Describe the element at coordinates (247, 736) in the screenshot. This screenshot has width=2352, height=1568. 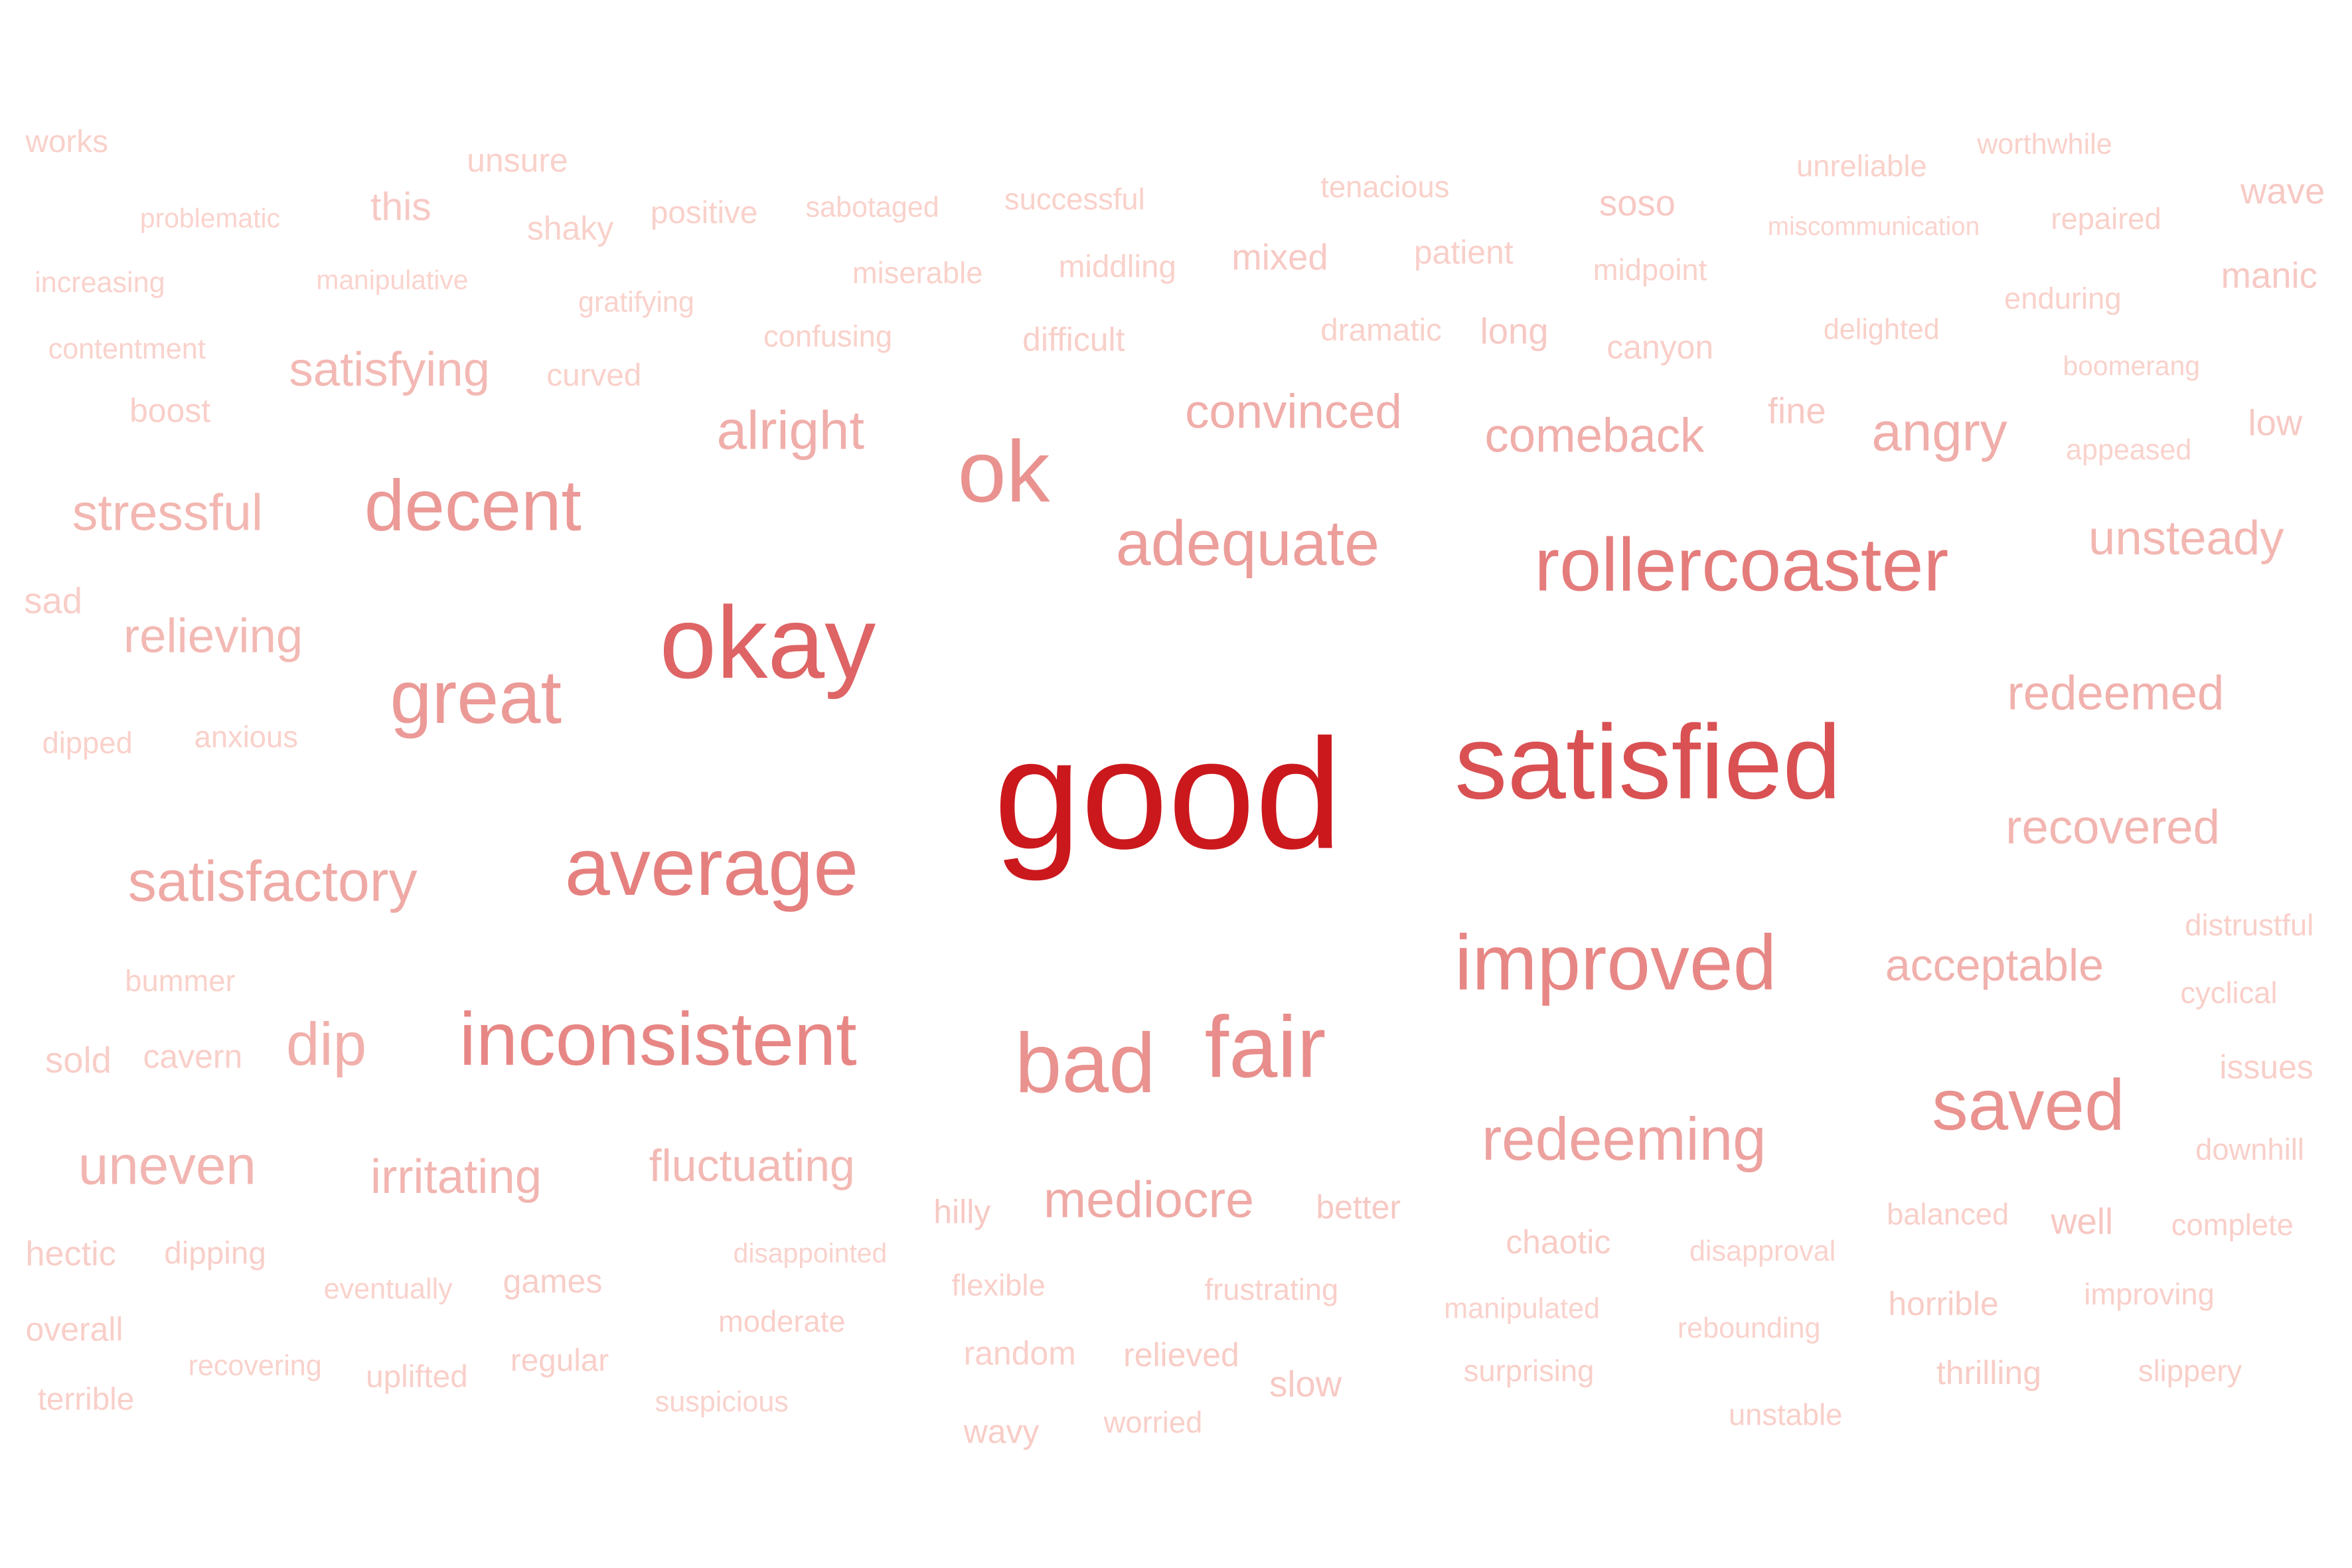
I see `word-anxious: anxious` at that location.